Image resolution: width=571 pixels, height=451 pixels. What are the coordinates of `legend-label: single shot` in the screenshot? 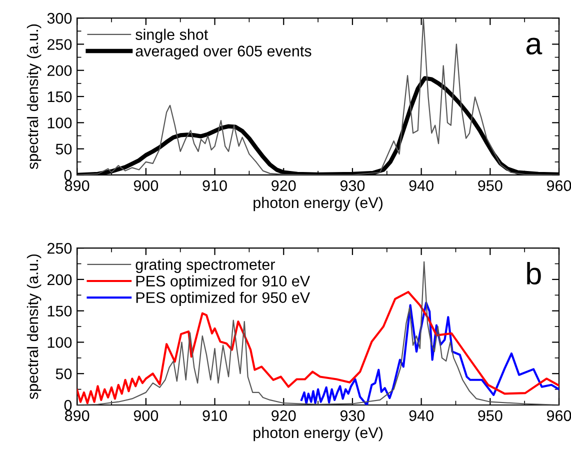 It's located at (172, 35).